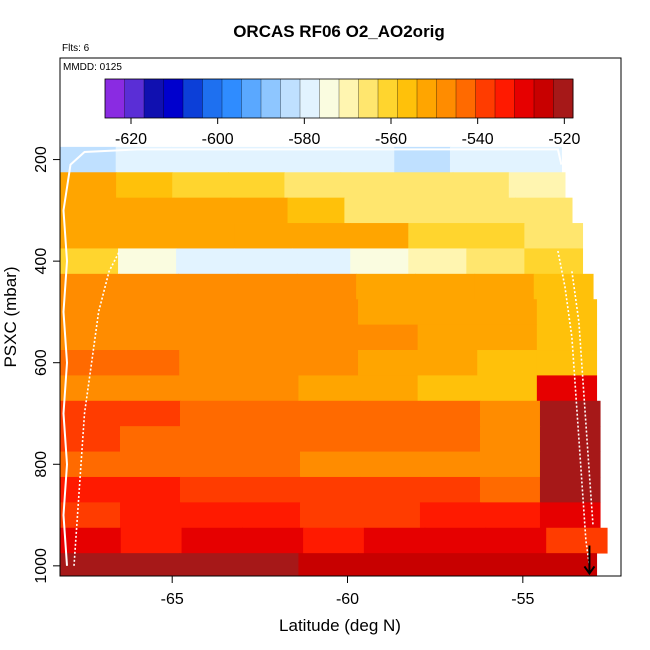 The width and height of the screenshot is (650, 650). Describe the element at coordinates (131, 139) in the screenshot. I see `colorbar-tick-label: -620` at that location.